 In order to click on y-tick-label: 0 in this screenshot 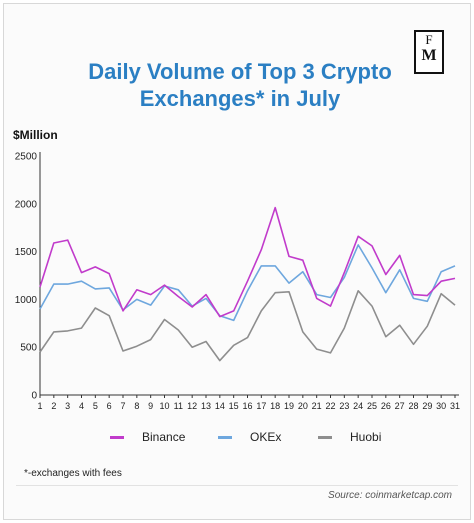, I will do `click(34, 396)`.